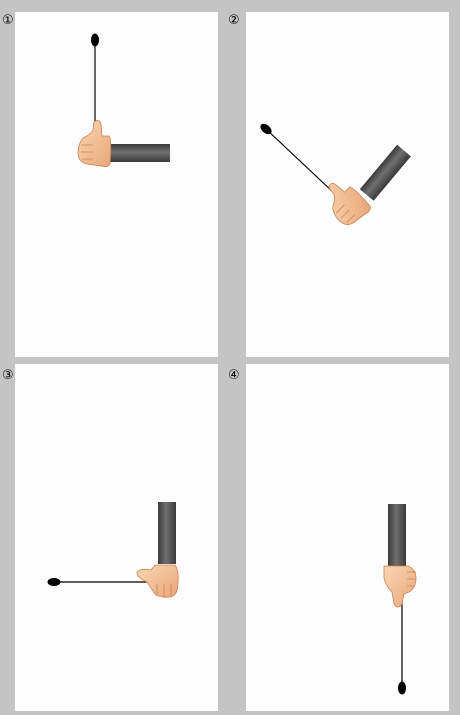  What do you see at coordinates (113, 550) in the screenshot?
I see `panel-3-drawing` at bounding box center [113, 550].